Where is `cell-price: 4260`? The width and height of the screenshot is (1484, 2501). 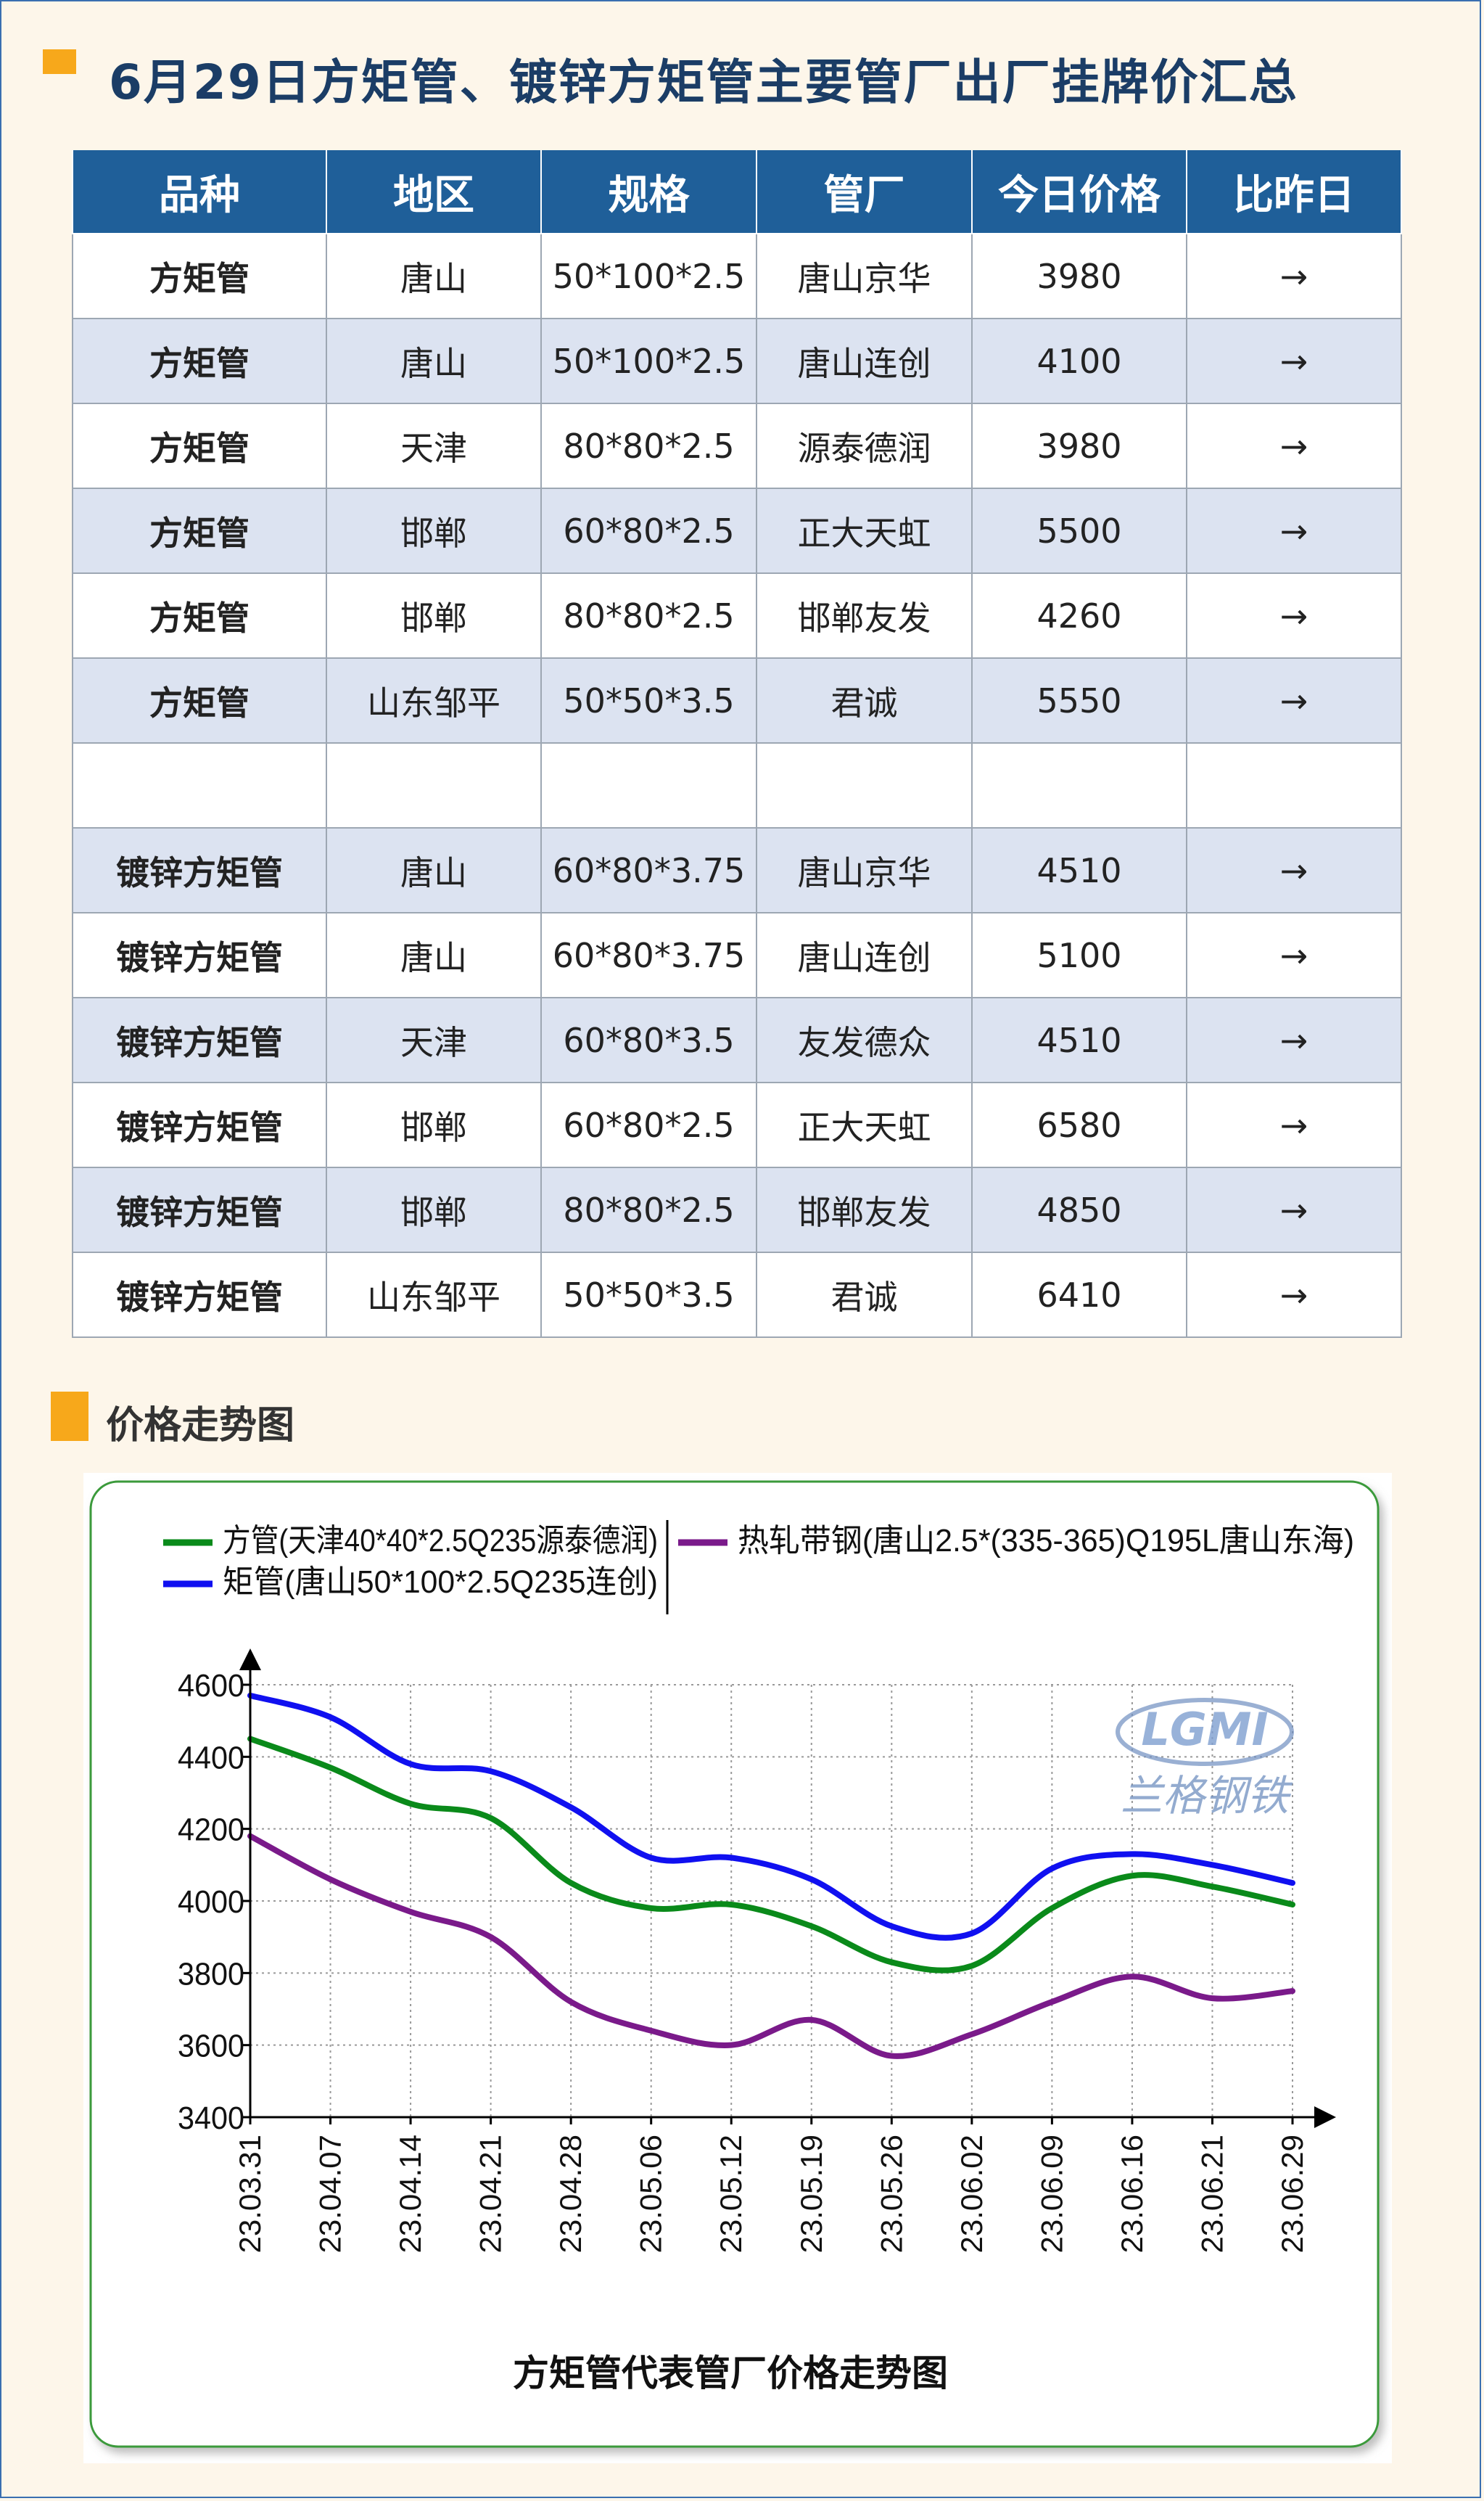 cell-price: 4260 is located at coordinates (1079, 615).